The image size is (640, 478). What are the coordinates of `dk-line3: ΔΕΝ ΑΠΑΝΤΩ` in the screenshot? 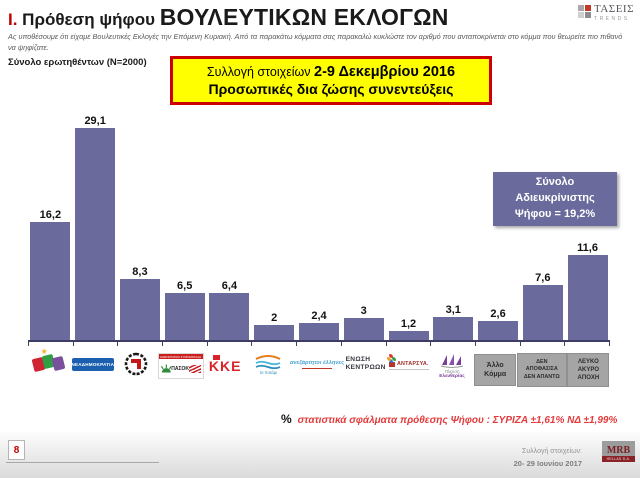 It's located at (541, 376).